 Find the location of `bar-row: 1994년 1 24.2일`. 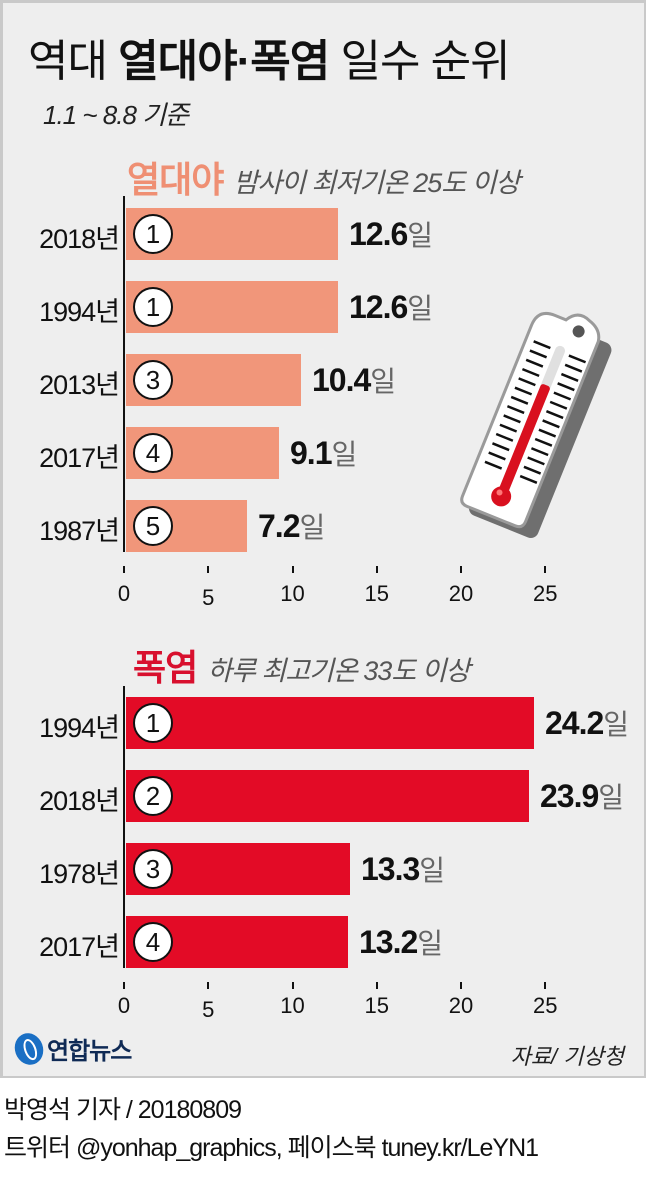

bar-row: 1994년 1 24.2일 is located at coordinates (323, 723).